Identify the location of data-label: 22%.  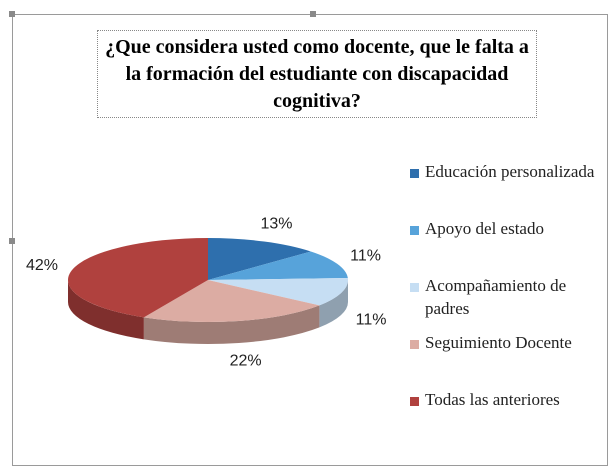
(246, 361).